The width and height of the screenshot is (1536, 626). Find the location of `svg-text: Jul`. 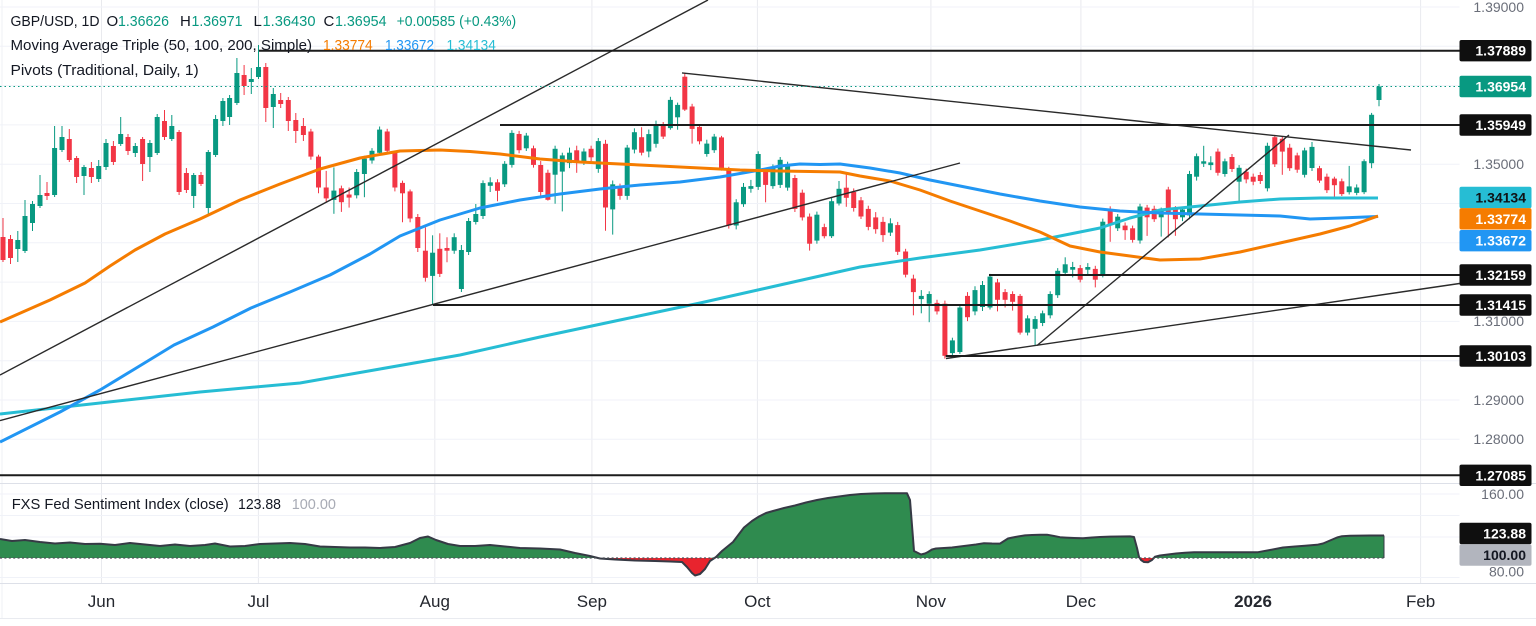

svg-text: Jul is located at coordinates (259, 601).